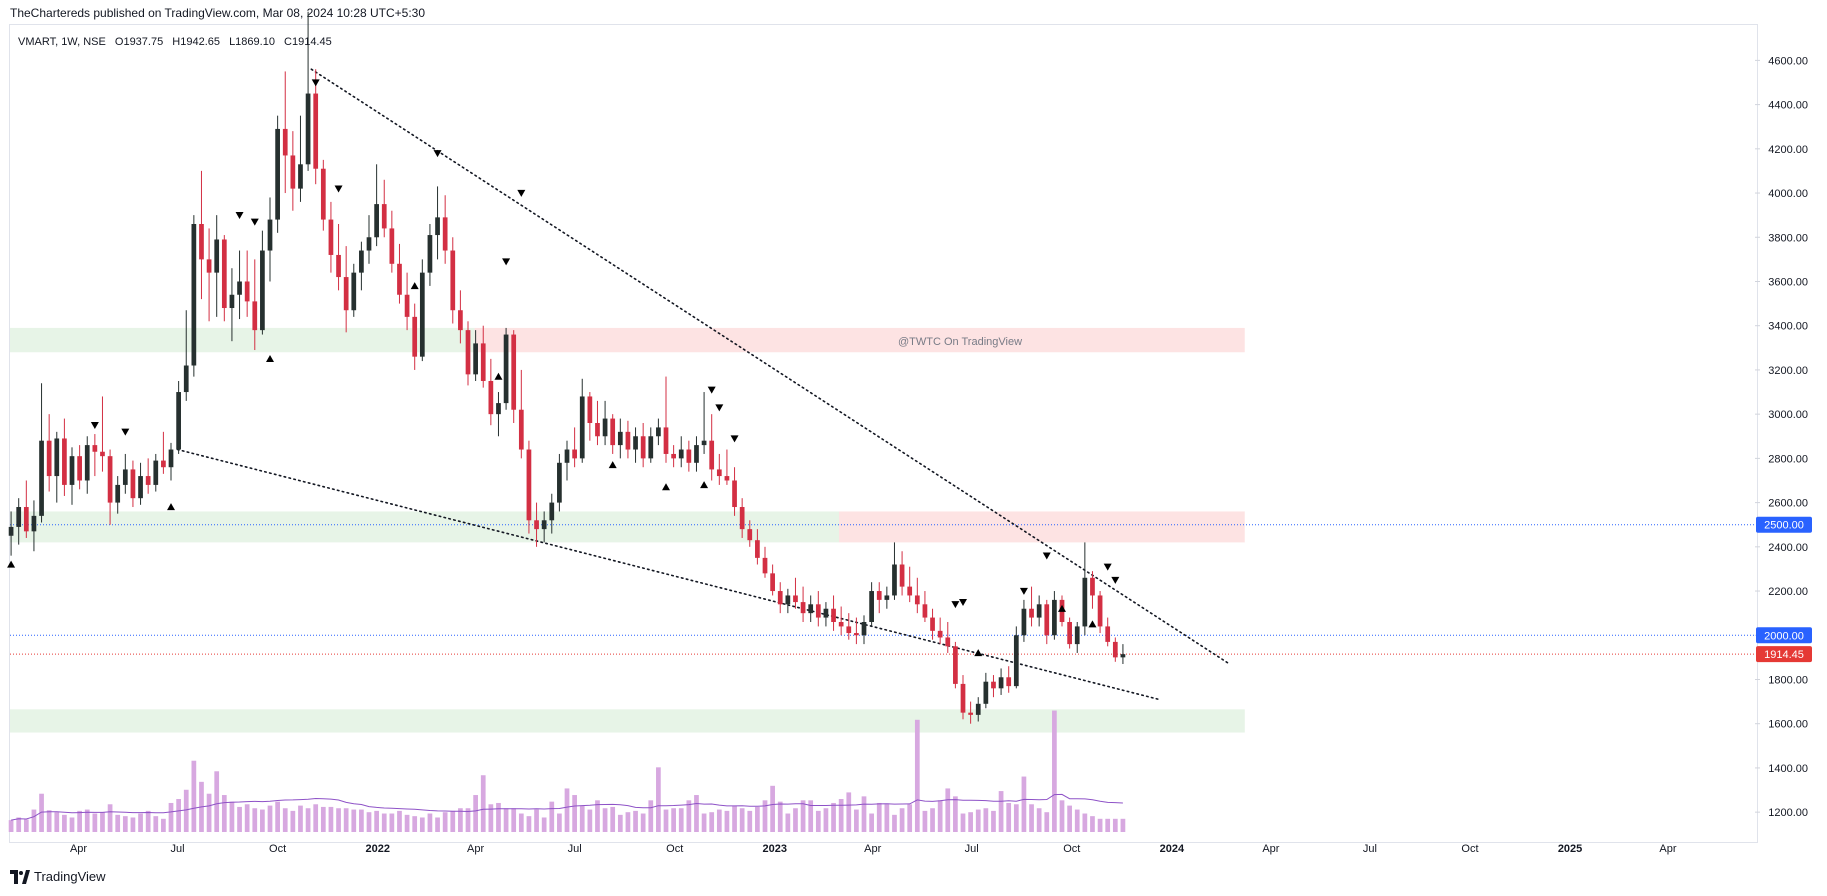  I want to click on price-badge-label: 2500.00, so click(1784, 526).